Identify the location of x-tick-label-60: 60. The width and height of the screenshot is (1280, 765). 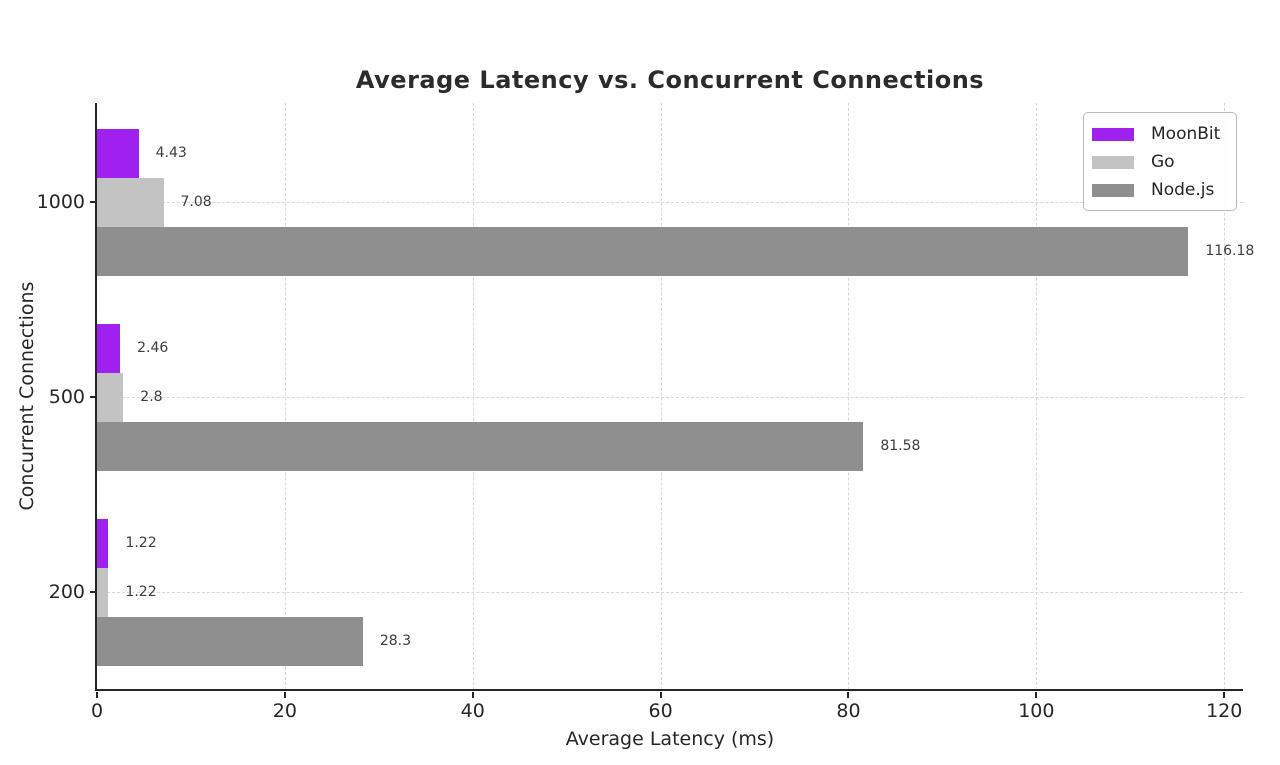
(660, 711).